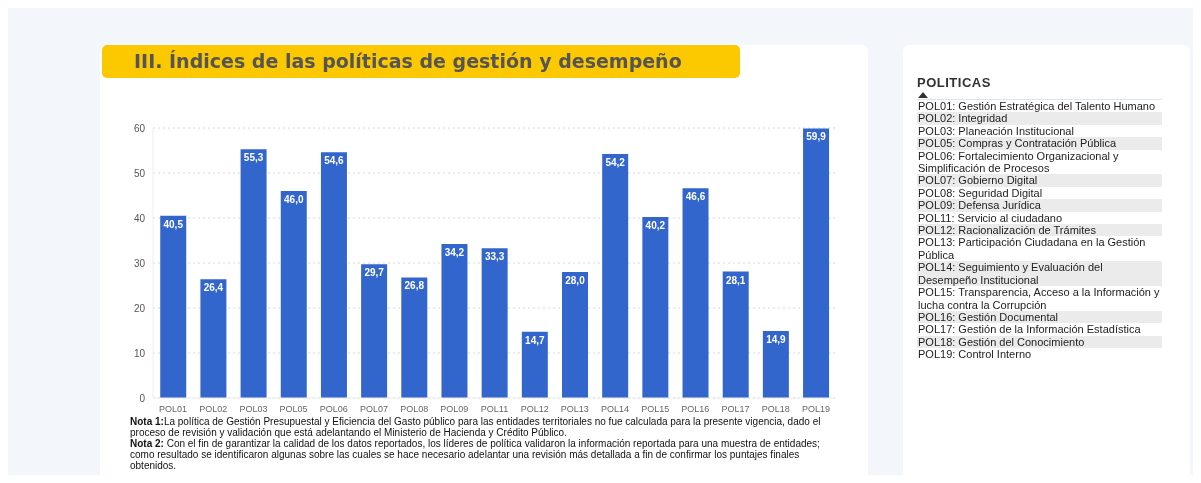 This screenshot has height=483, width=1201. What do you see at coordinates (1039, 118) in the screenshot?
I see `text: POL02: Integridad` at bounding box center [1039, 118].